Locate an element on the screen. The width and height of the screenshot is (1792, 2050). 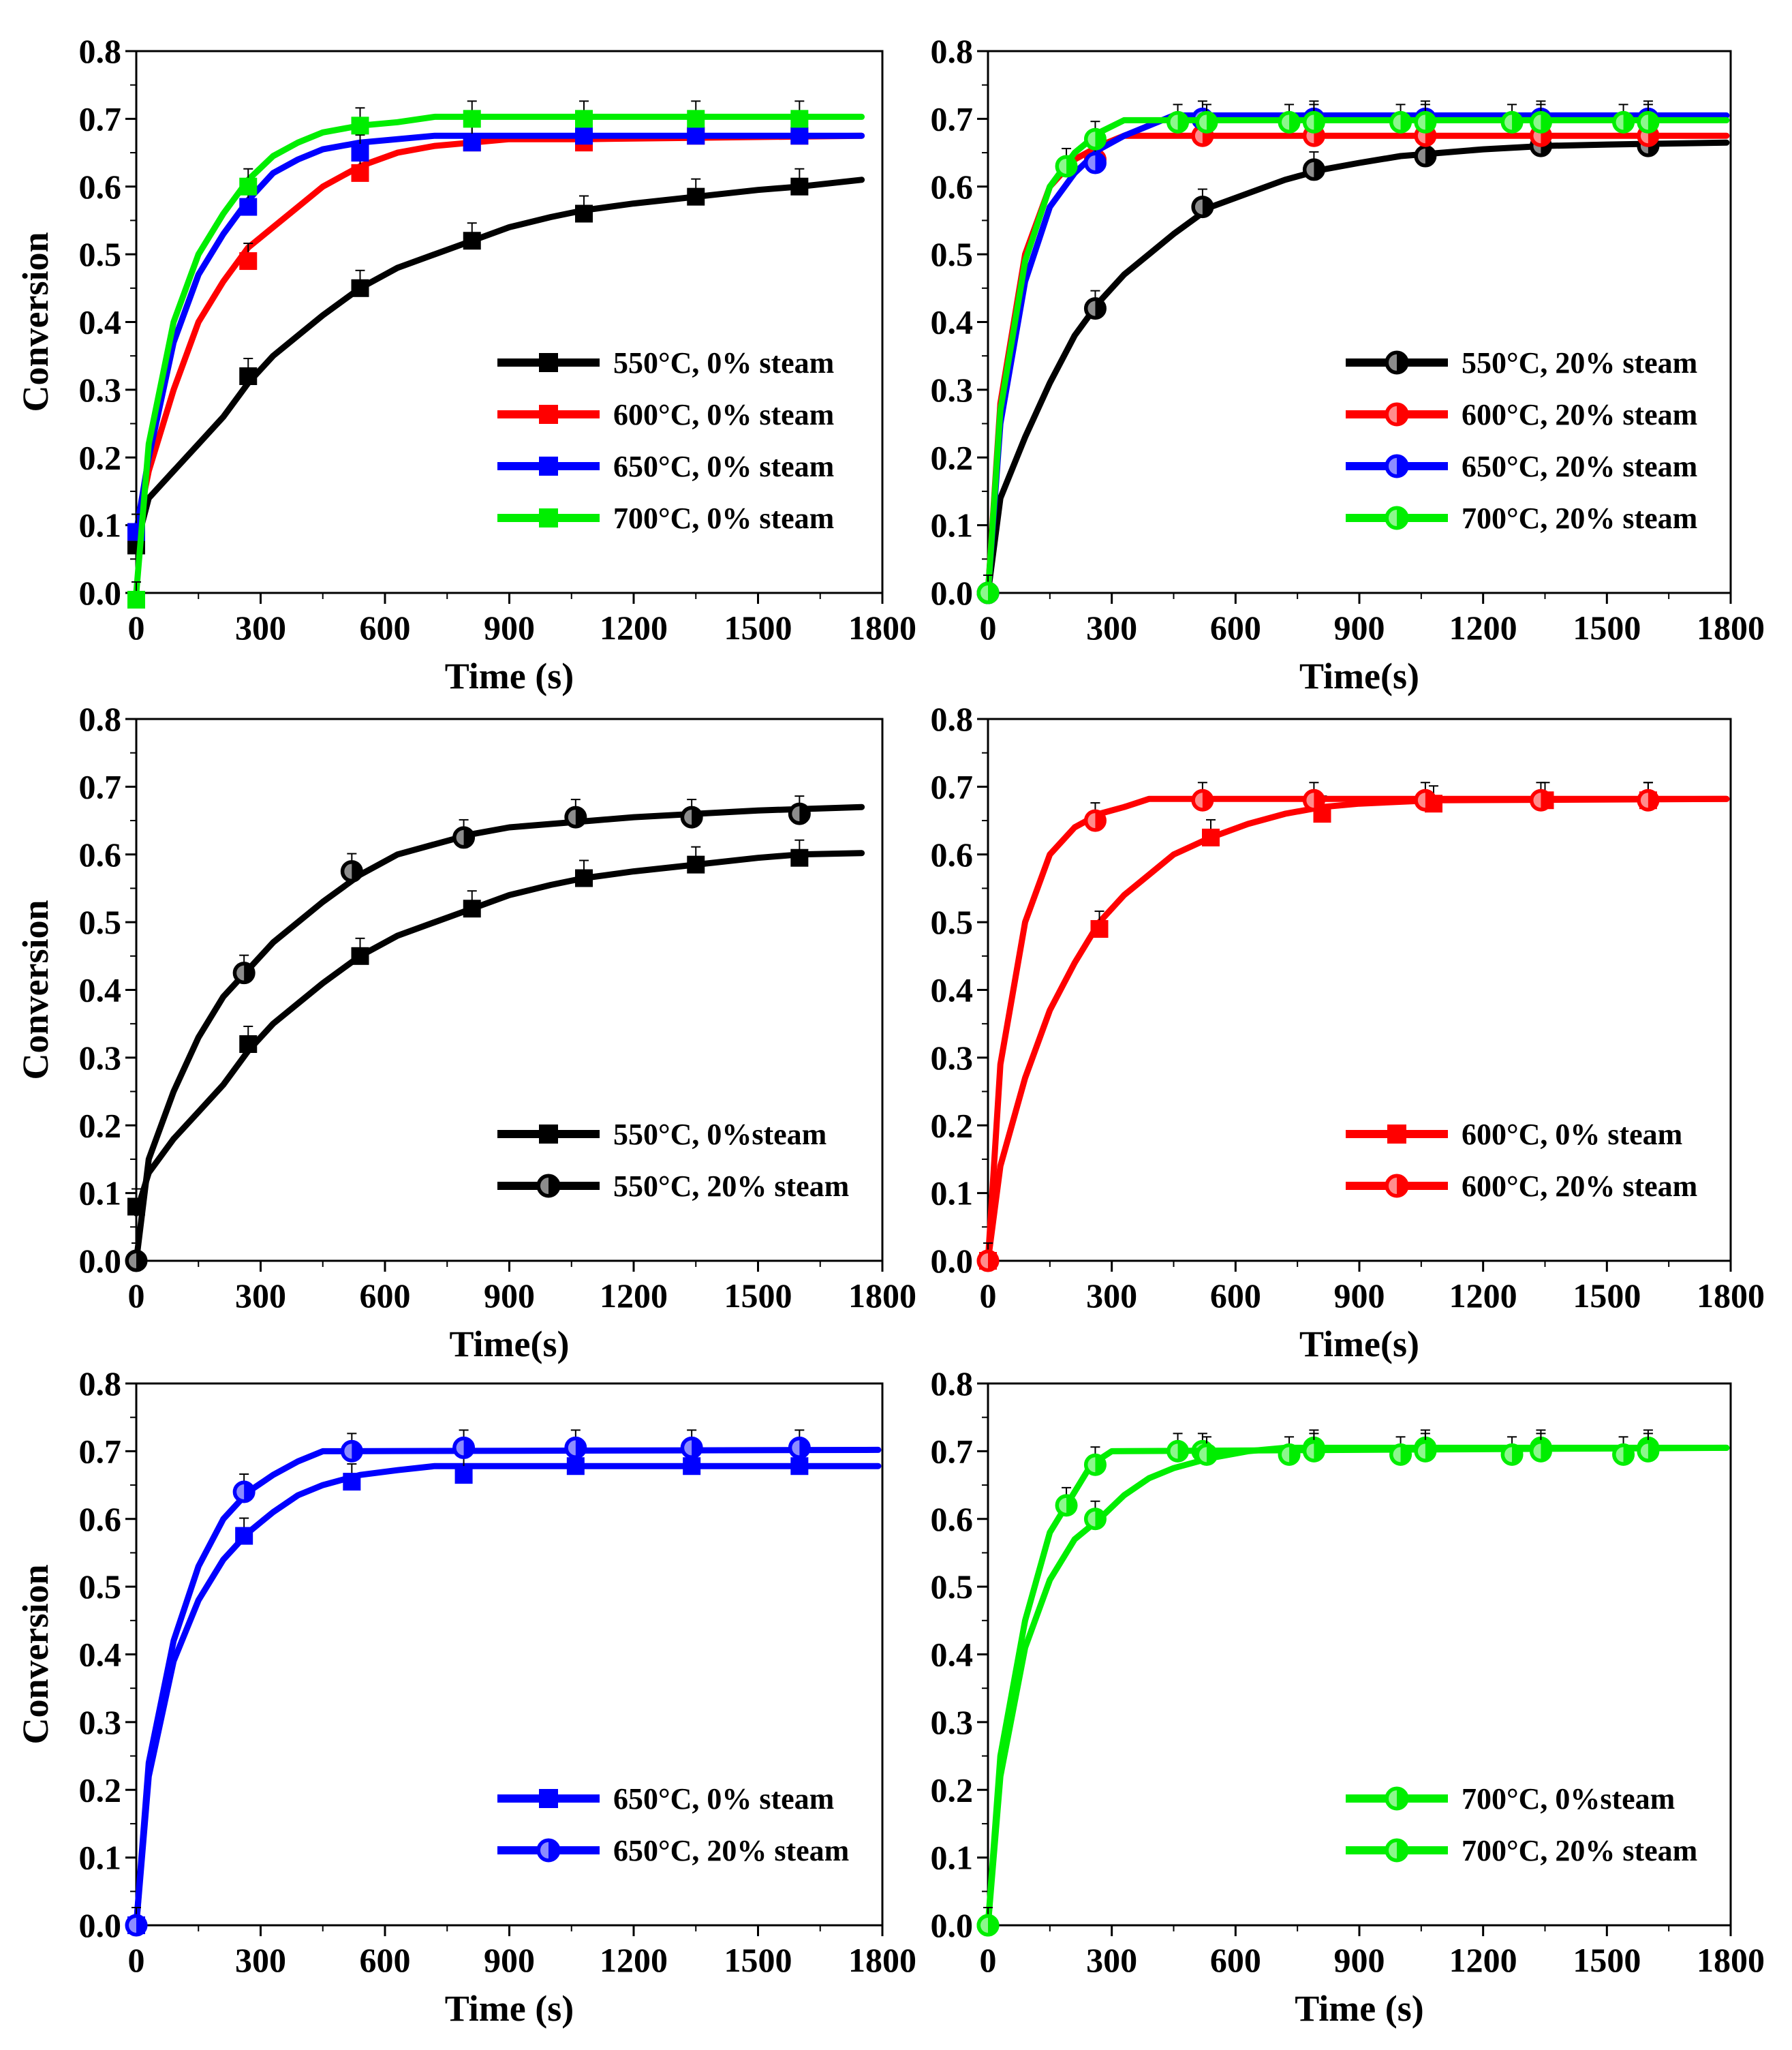
legend-label: 700°C, 20% steam is located at coordinates (1579, 1850).